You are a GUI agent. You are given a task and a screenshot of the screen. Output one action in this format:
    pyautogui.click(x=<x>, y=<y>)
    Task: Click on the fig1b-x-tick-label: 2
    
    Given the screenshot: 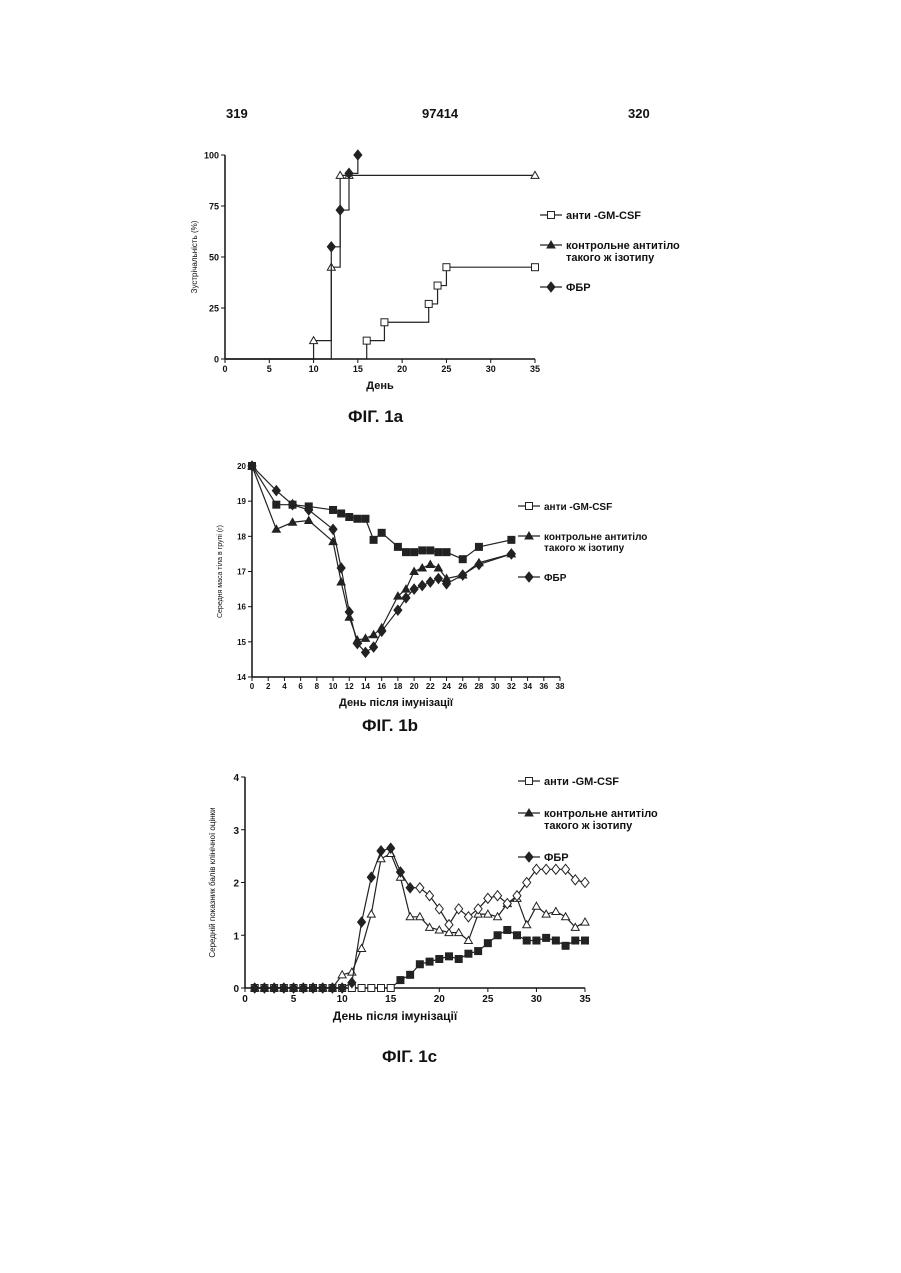 What is the action you would take?
    pyautogui.click(x=268, y=686)
    